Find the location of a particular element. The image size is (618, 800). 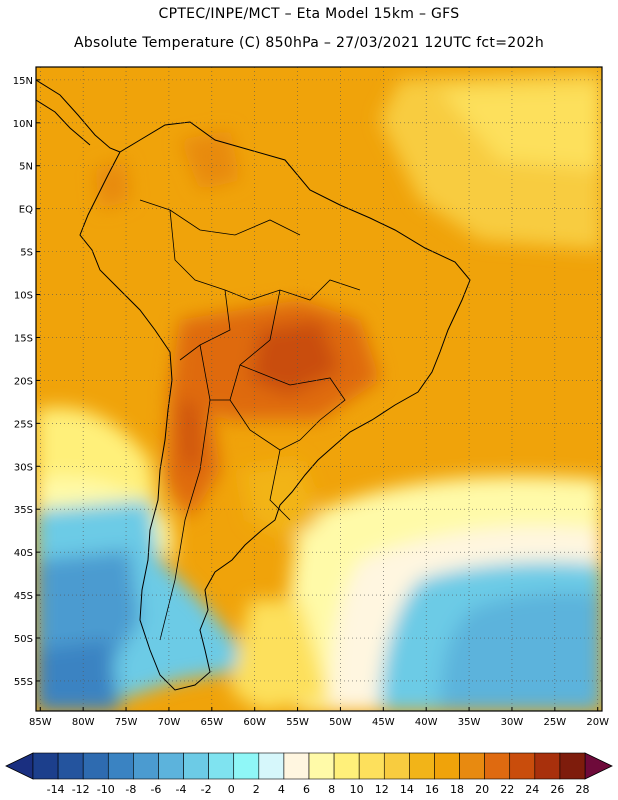

lat-tick-label: 5N is located at coordinates (26, 167).